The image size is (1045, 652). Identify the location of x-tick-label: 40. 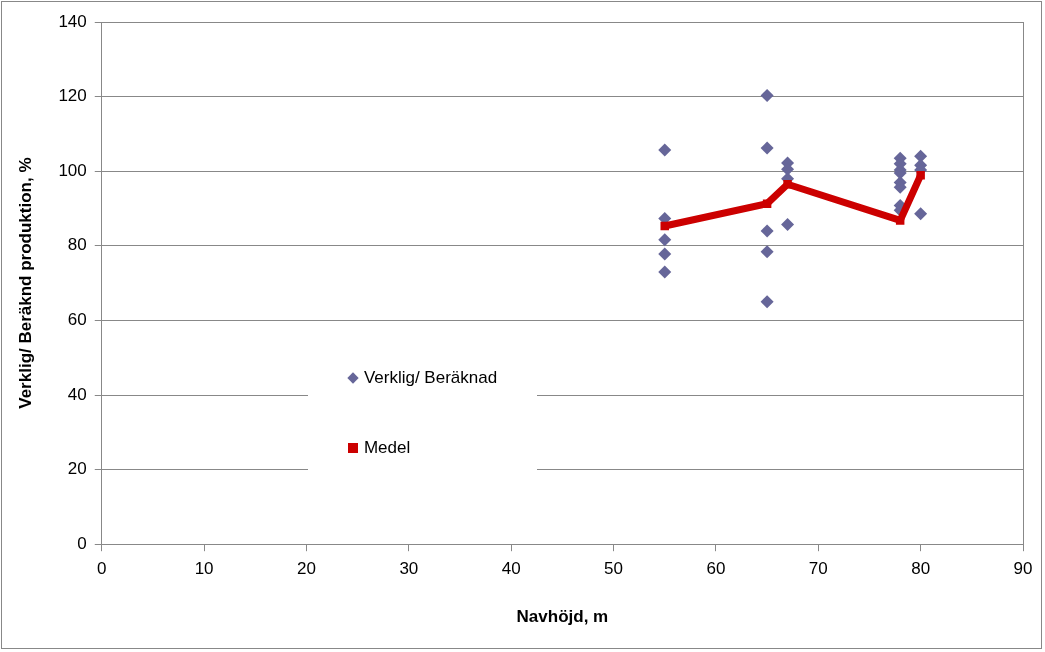
(511, 569).